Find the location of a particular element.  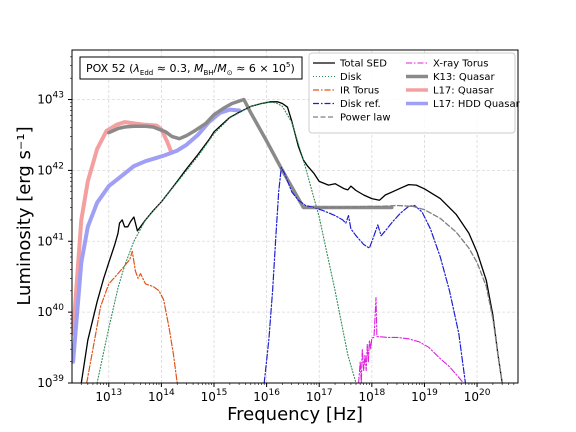

legend-label: Disk ref. is located at coordinates (360, 104).